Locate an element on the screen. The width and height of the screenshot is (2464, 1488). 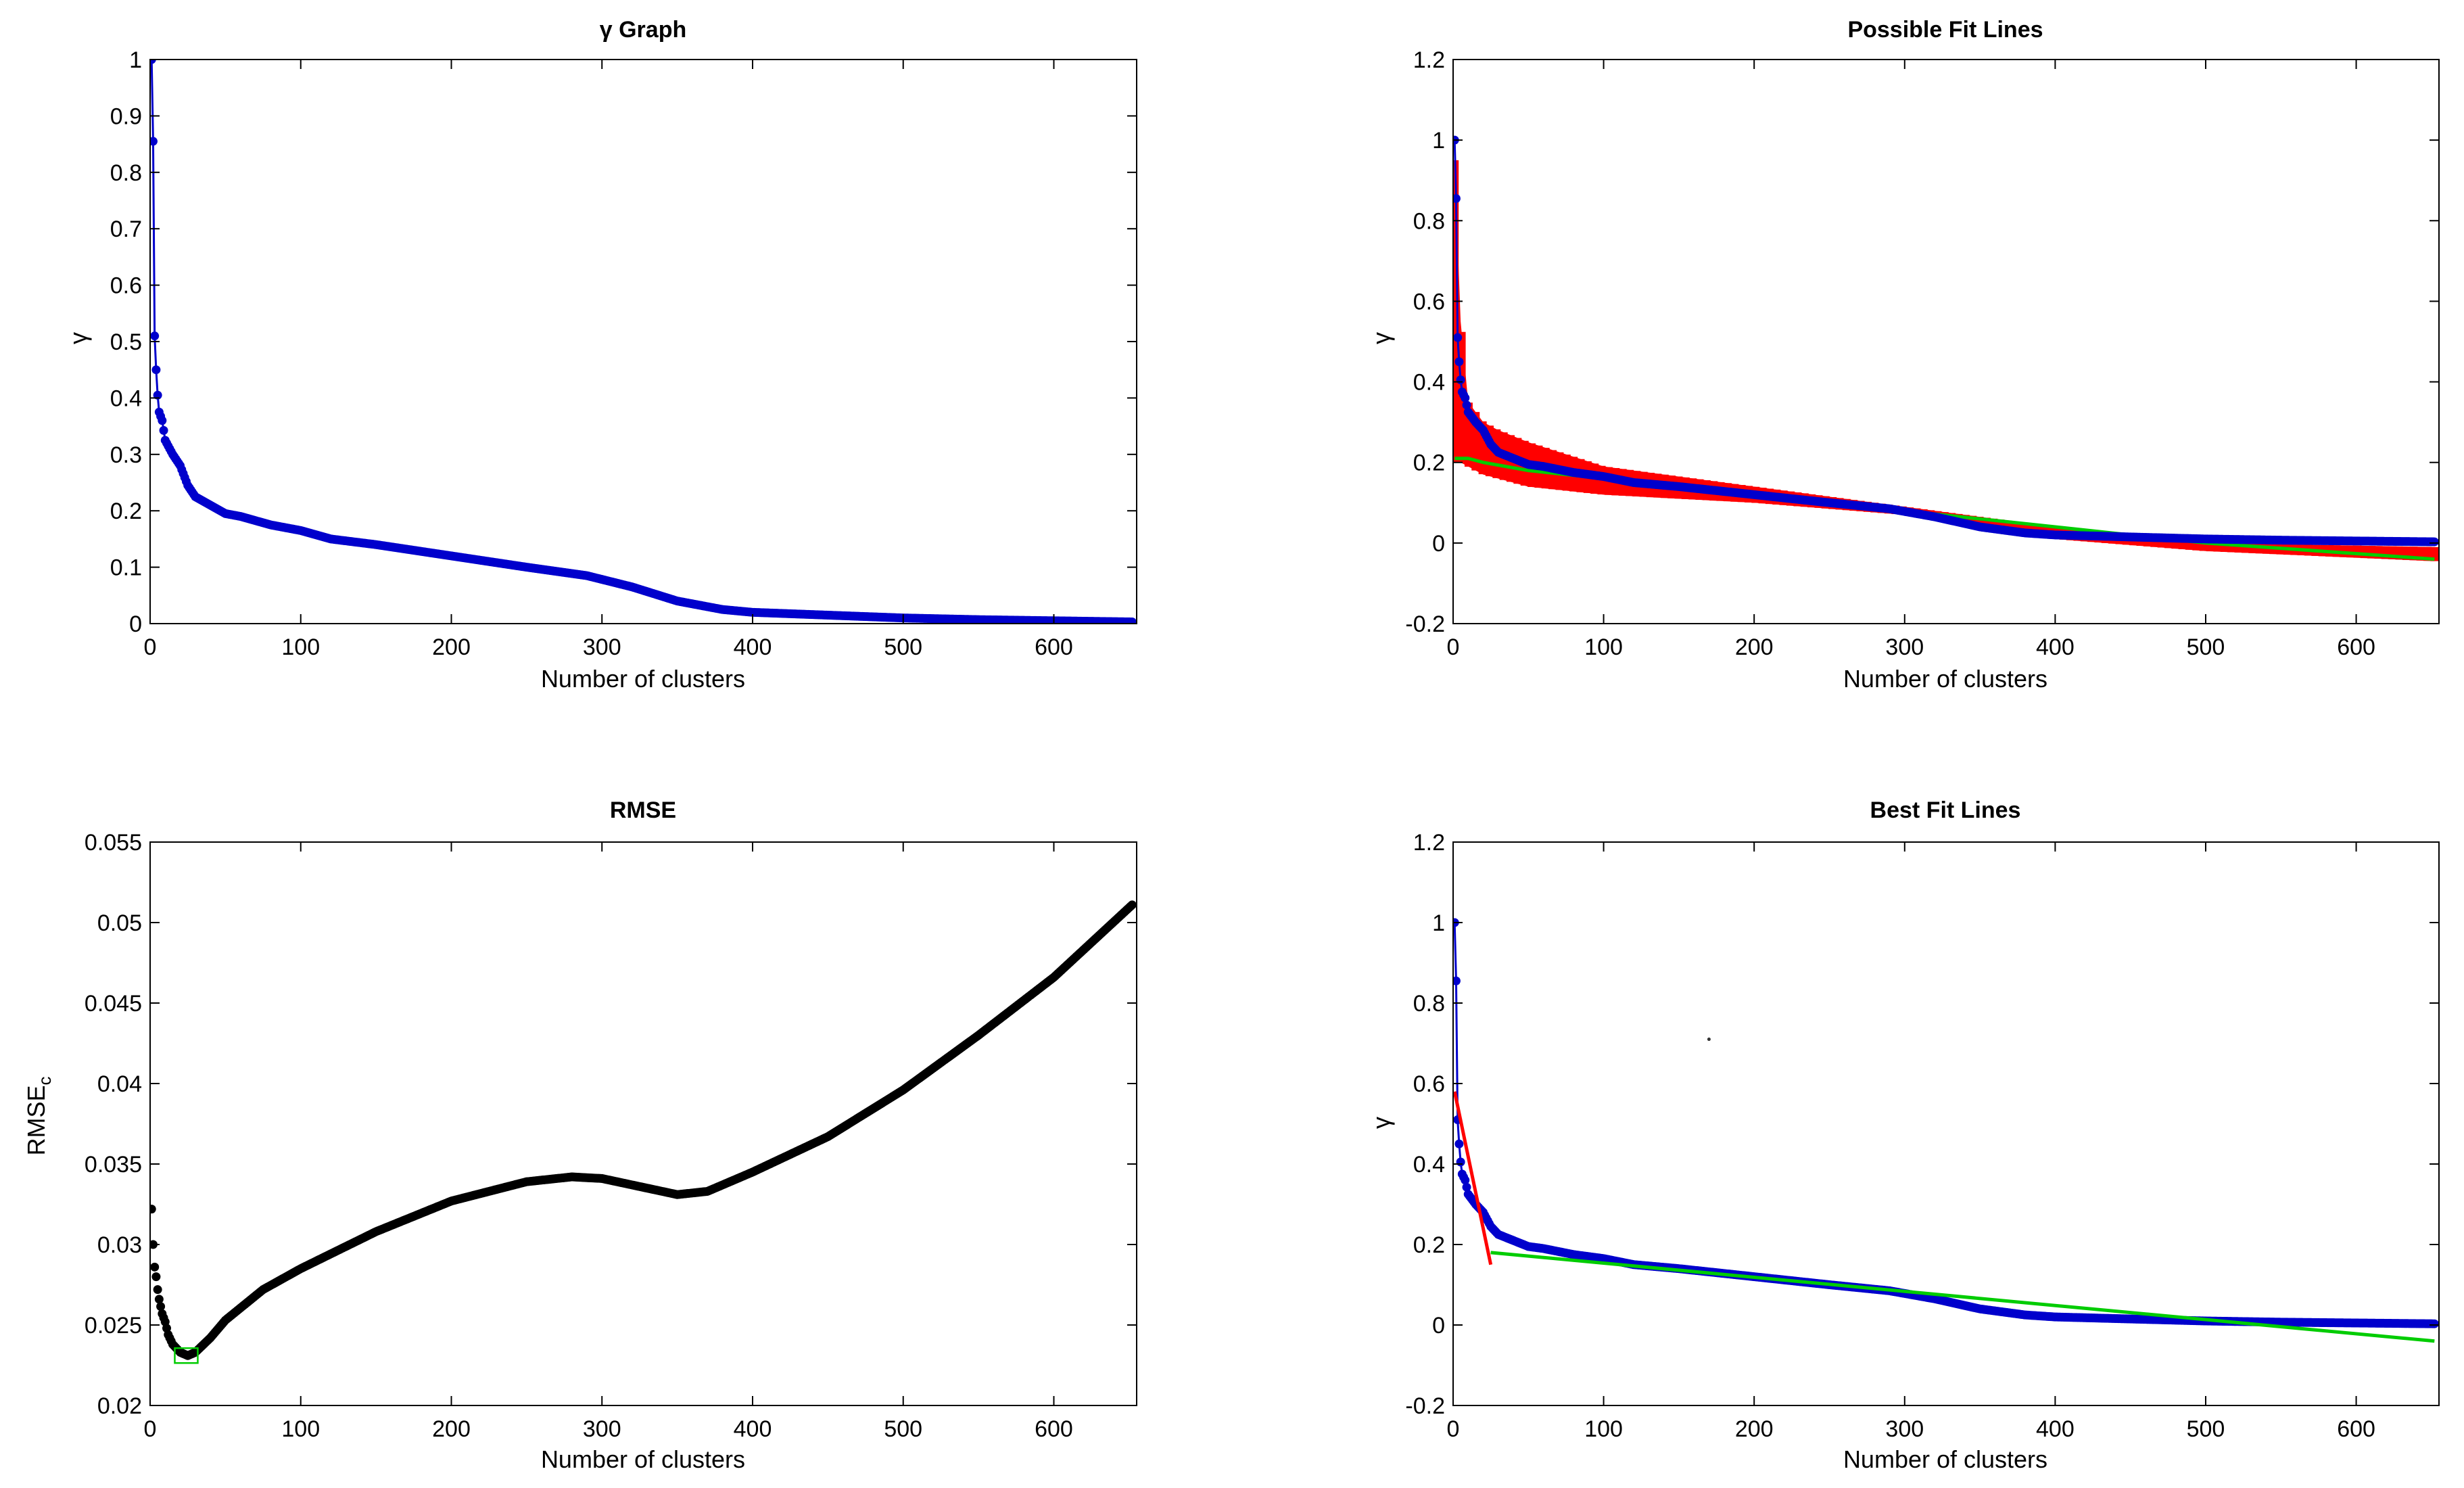
y-axis-label-main: RMSE is located at coordinates (36, 1120).